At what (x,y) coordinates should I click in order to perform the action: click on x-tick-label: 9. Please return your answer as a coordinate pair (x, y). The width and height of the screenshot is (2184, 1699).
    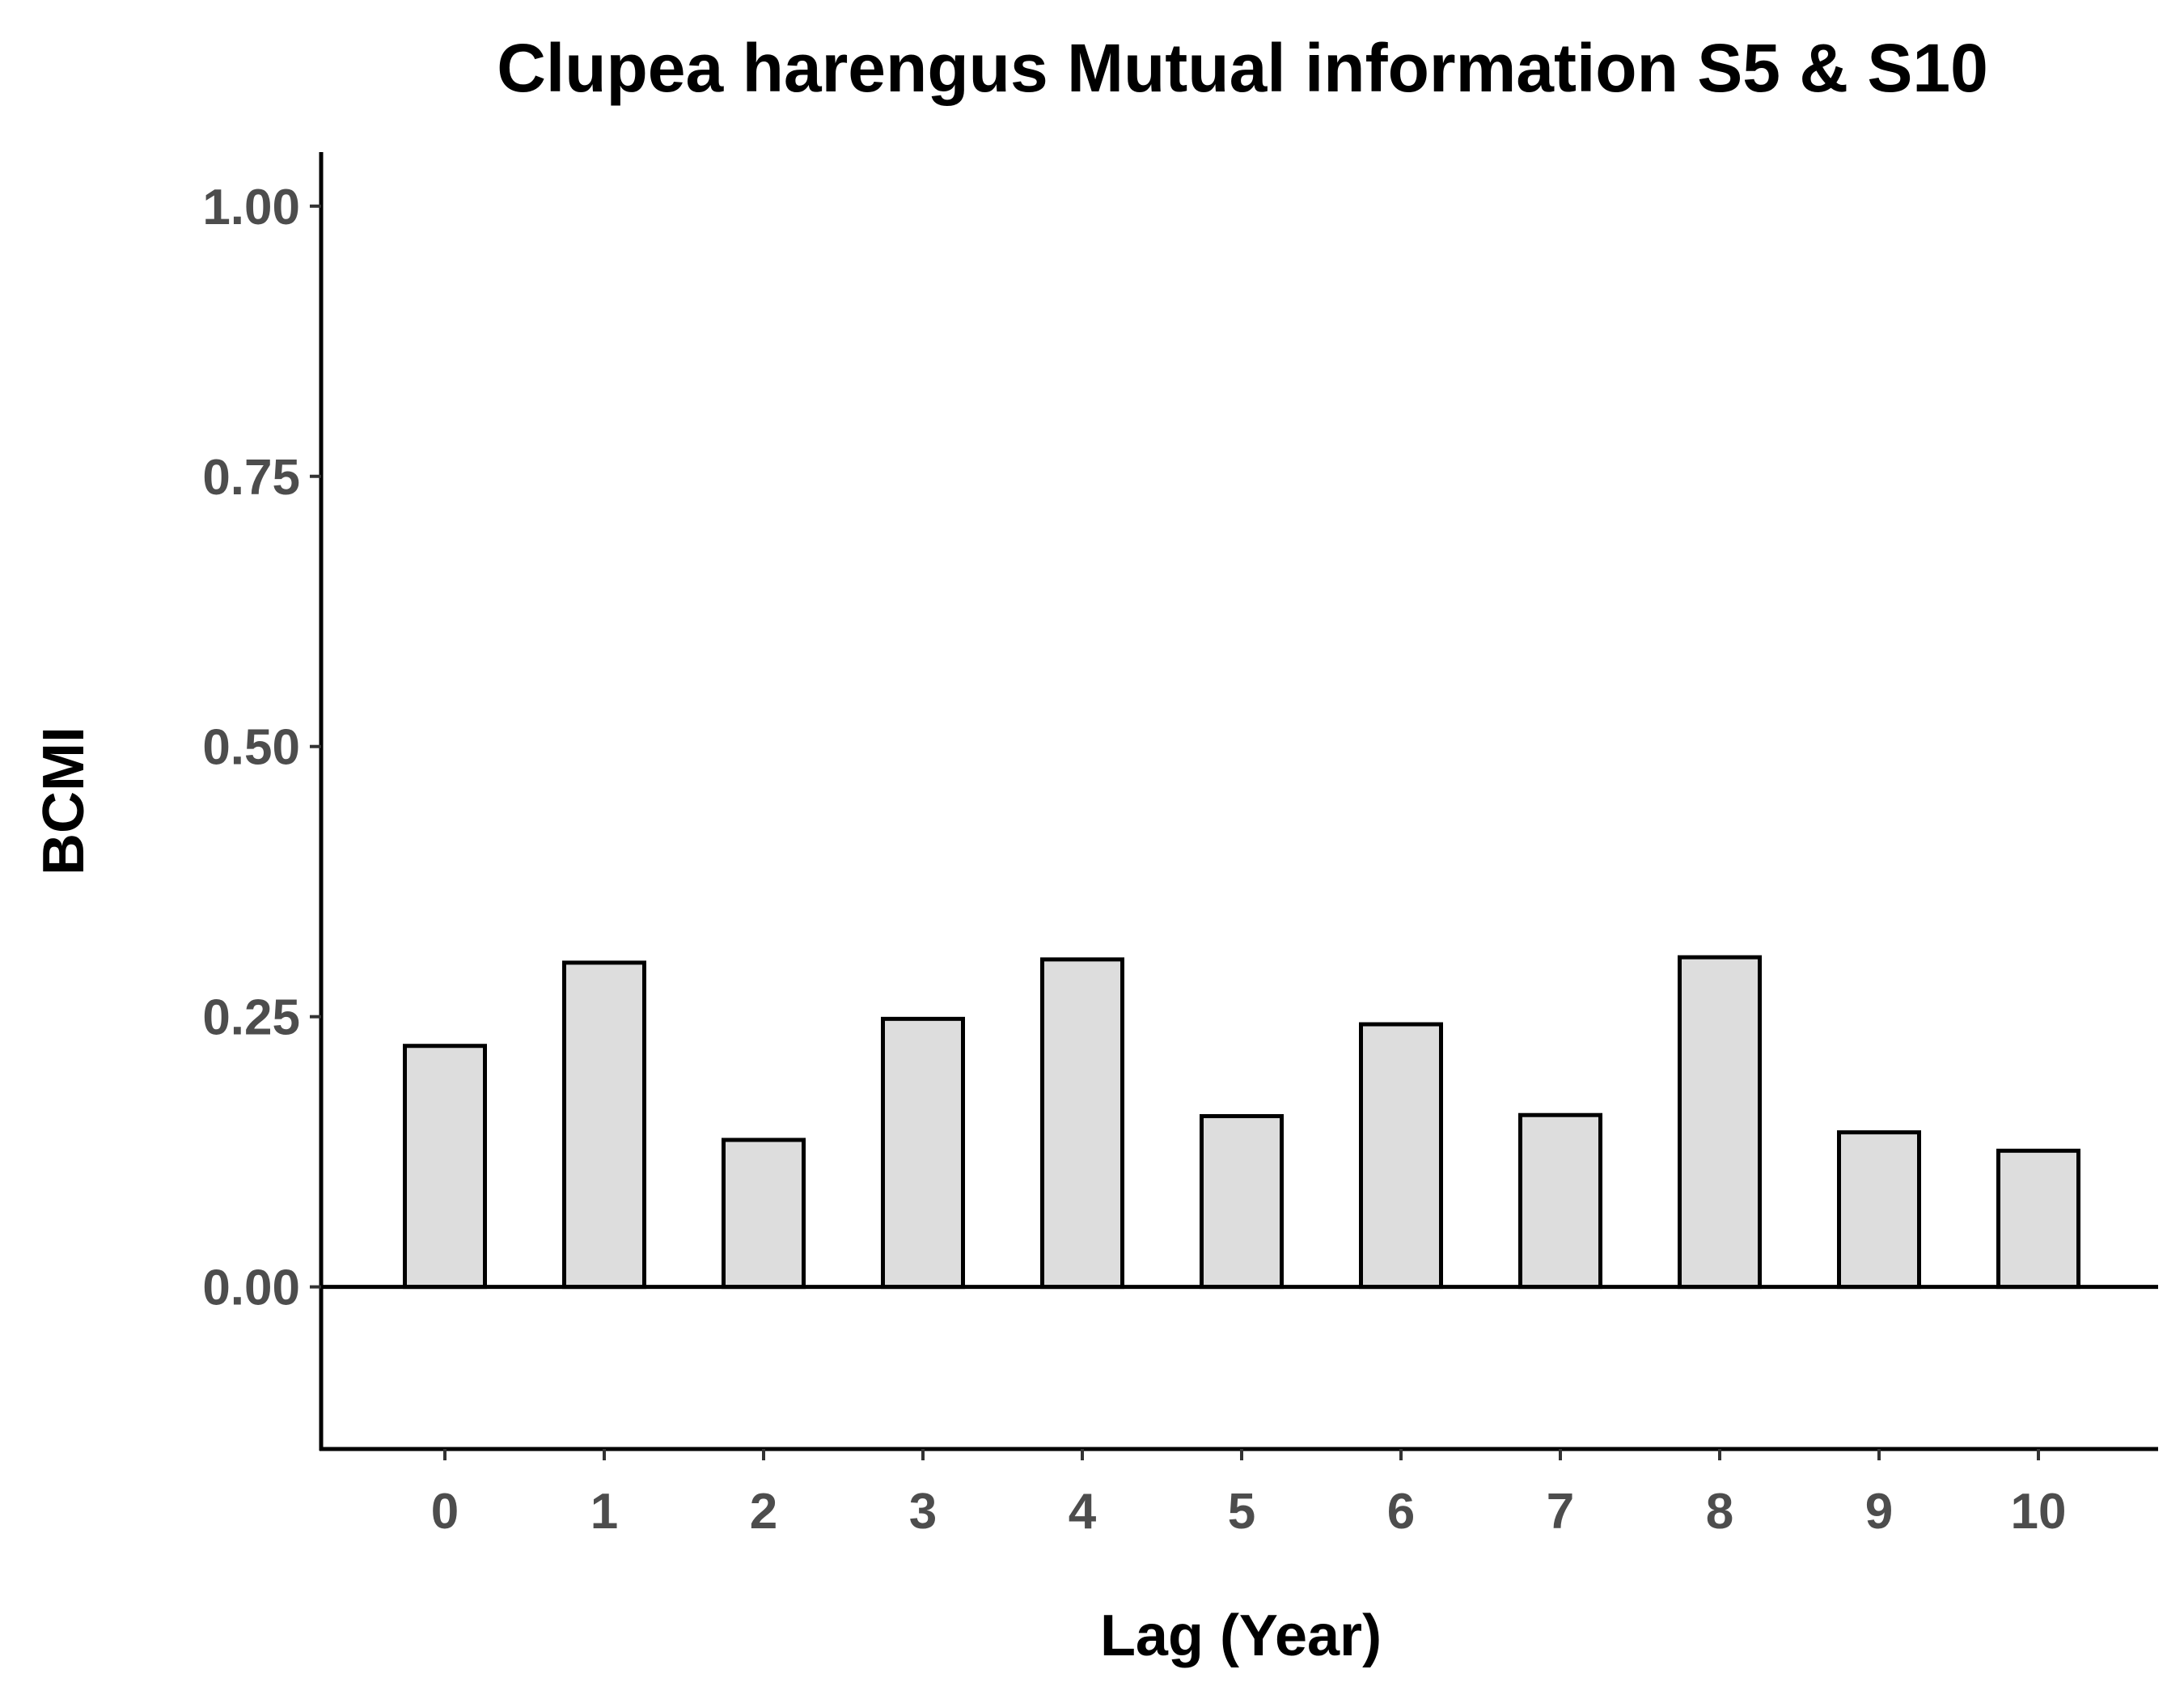
    Looking at the image, I should click on (1879, 1512).